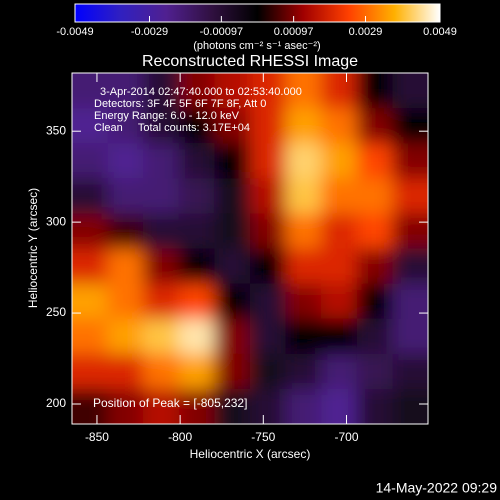 This screenshot has width=500, height=500. I want to click on annotation: Clean Total counts: 3.17E+04, so click(172, 128).